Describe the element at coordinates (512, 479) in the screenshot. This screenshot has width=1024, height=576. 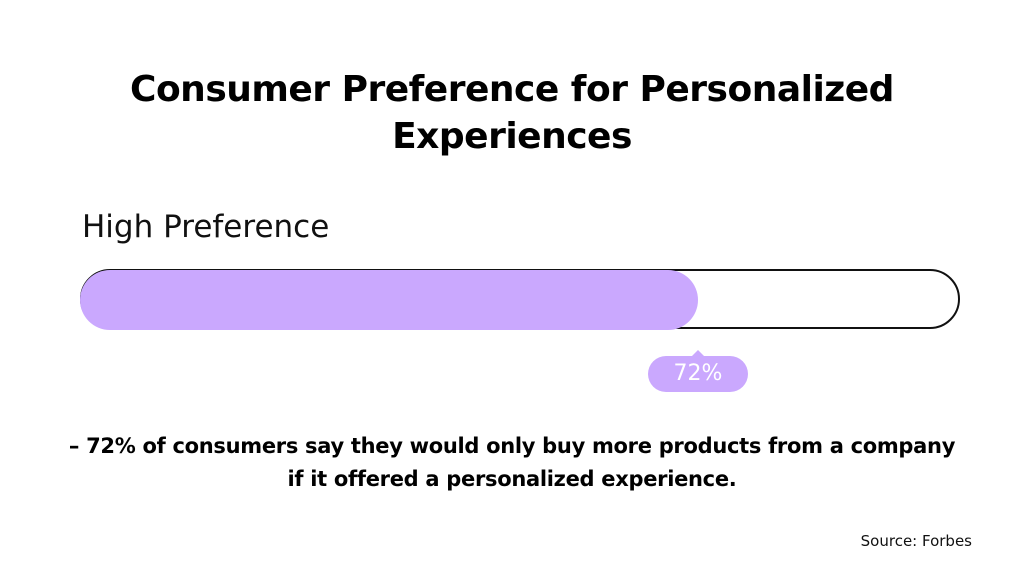
I see `summary-line-2: if it offered a personalized experience.` at that location.